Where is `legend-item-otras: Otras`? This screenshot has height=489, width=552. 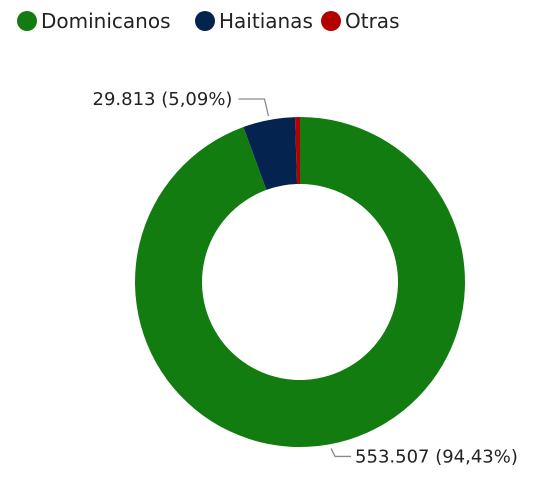 legend-item-otras: Otras is located at coordinates (360, 21).